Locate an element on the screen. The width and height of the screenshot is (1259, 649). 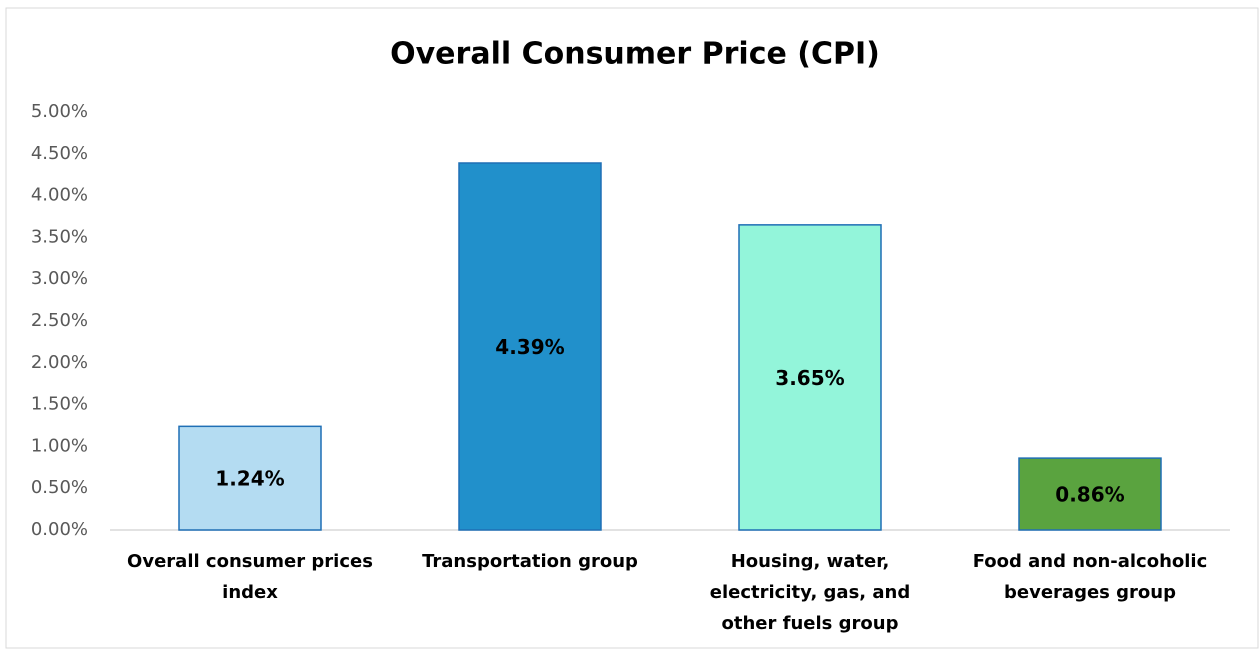
y-tick-label: 4.50% is located at coordinates (59, 153).